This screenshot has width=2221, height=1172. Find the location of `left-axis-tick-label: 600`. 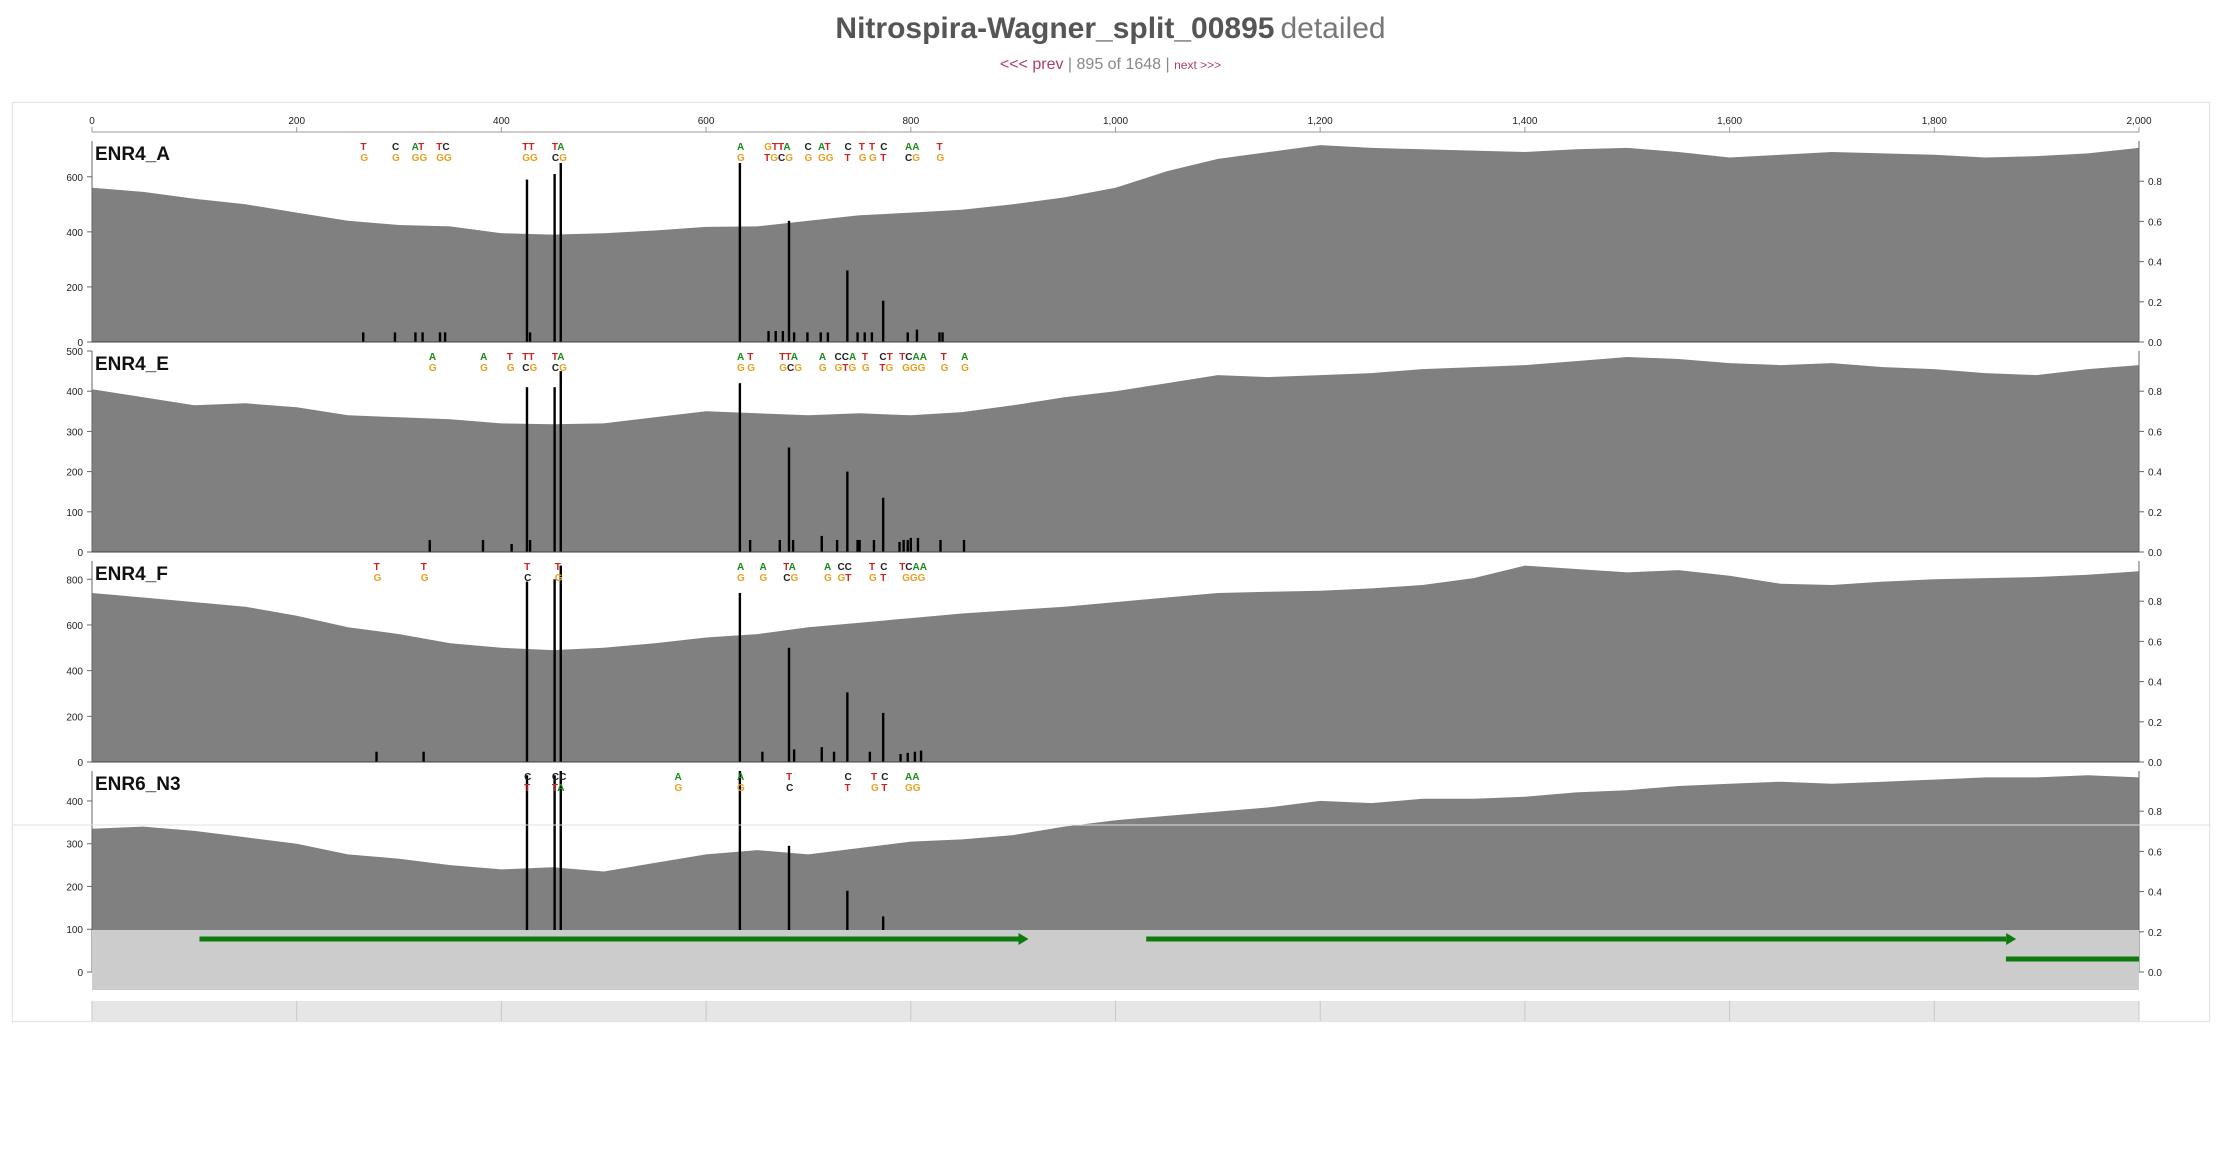

left-axis-tick-label: 600 is located at coordinates (74, 626).